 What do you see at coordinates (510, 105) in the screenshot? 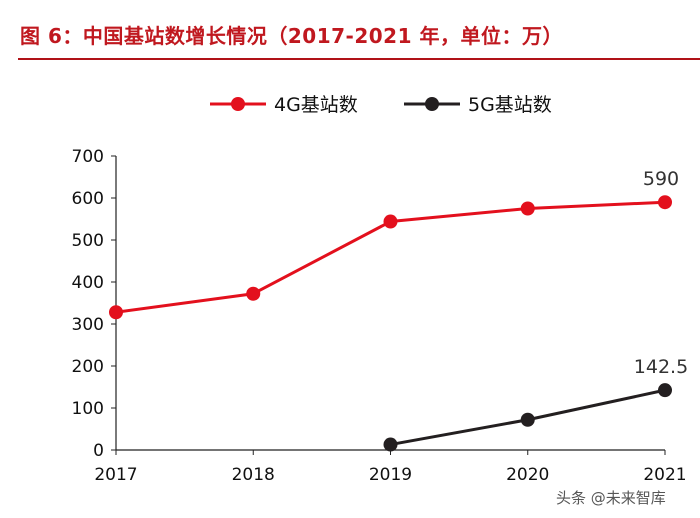
I see `legend-label: 5G基站数` at bounding box center [510, 105].